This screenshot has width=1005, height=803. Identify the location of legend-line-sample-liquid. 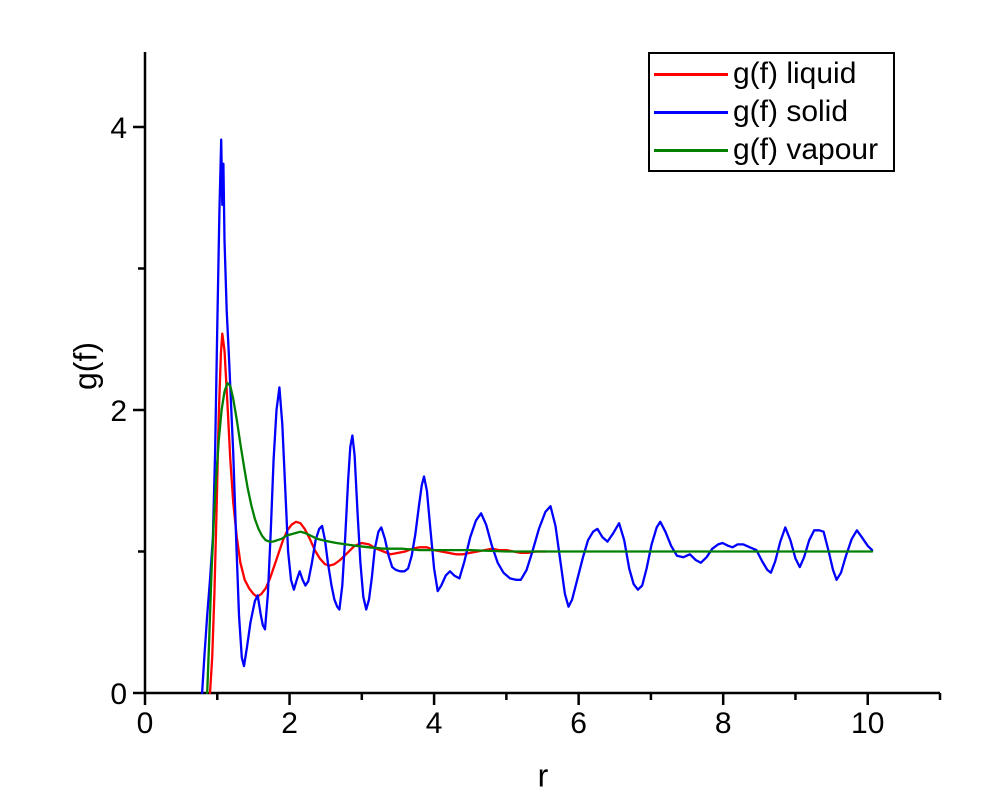
(691, 74).